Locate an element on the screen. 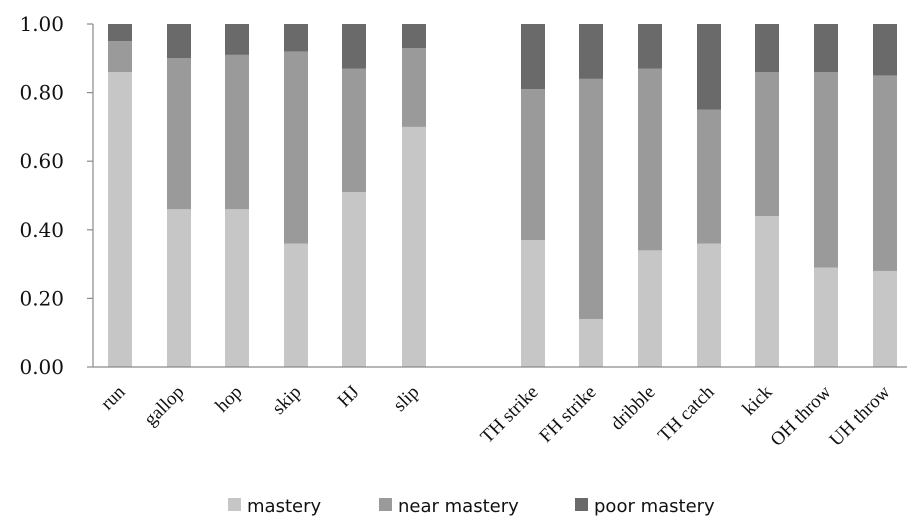 This screenshot has height=519, width=907. y-tick-label: 0.20 is located at coordinates (41, 298).